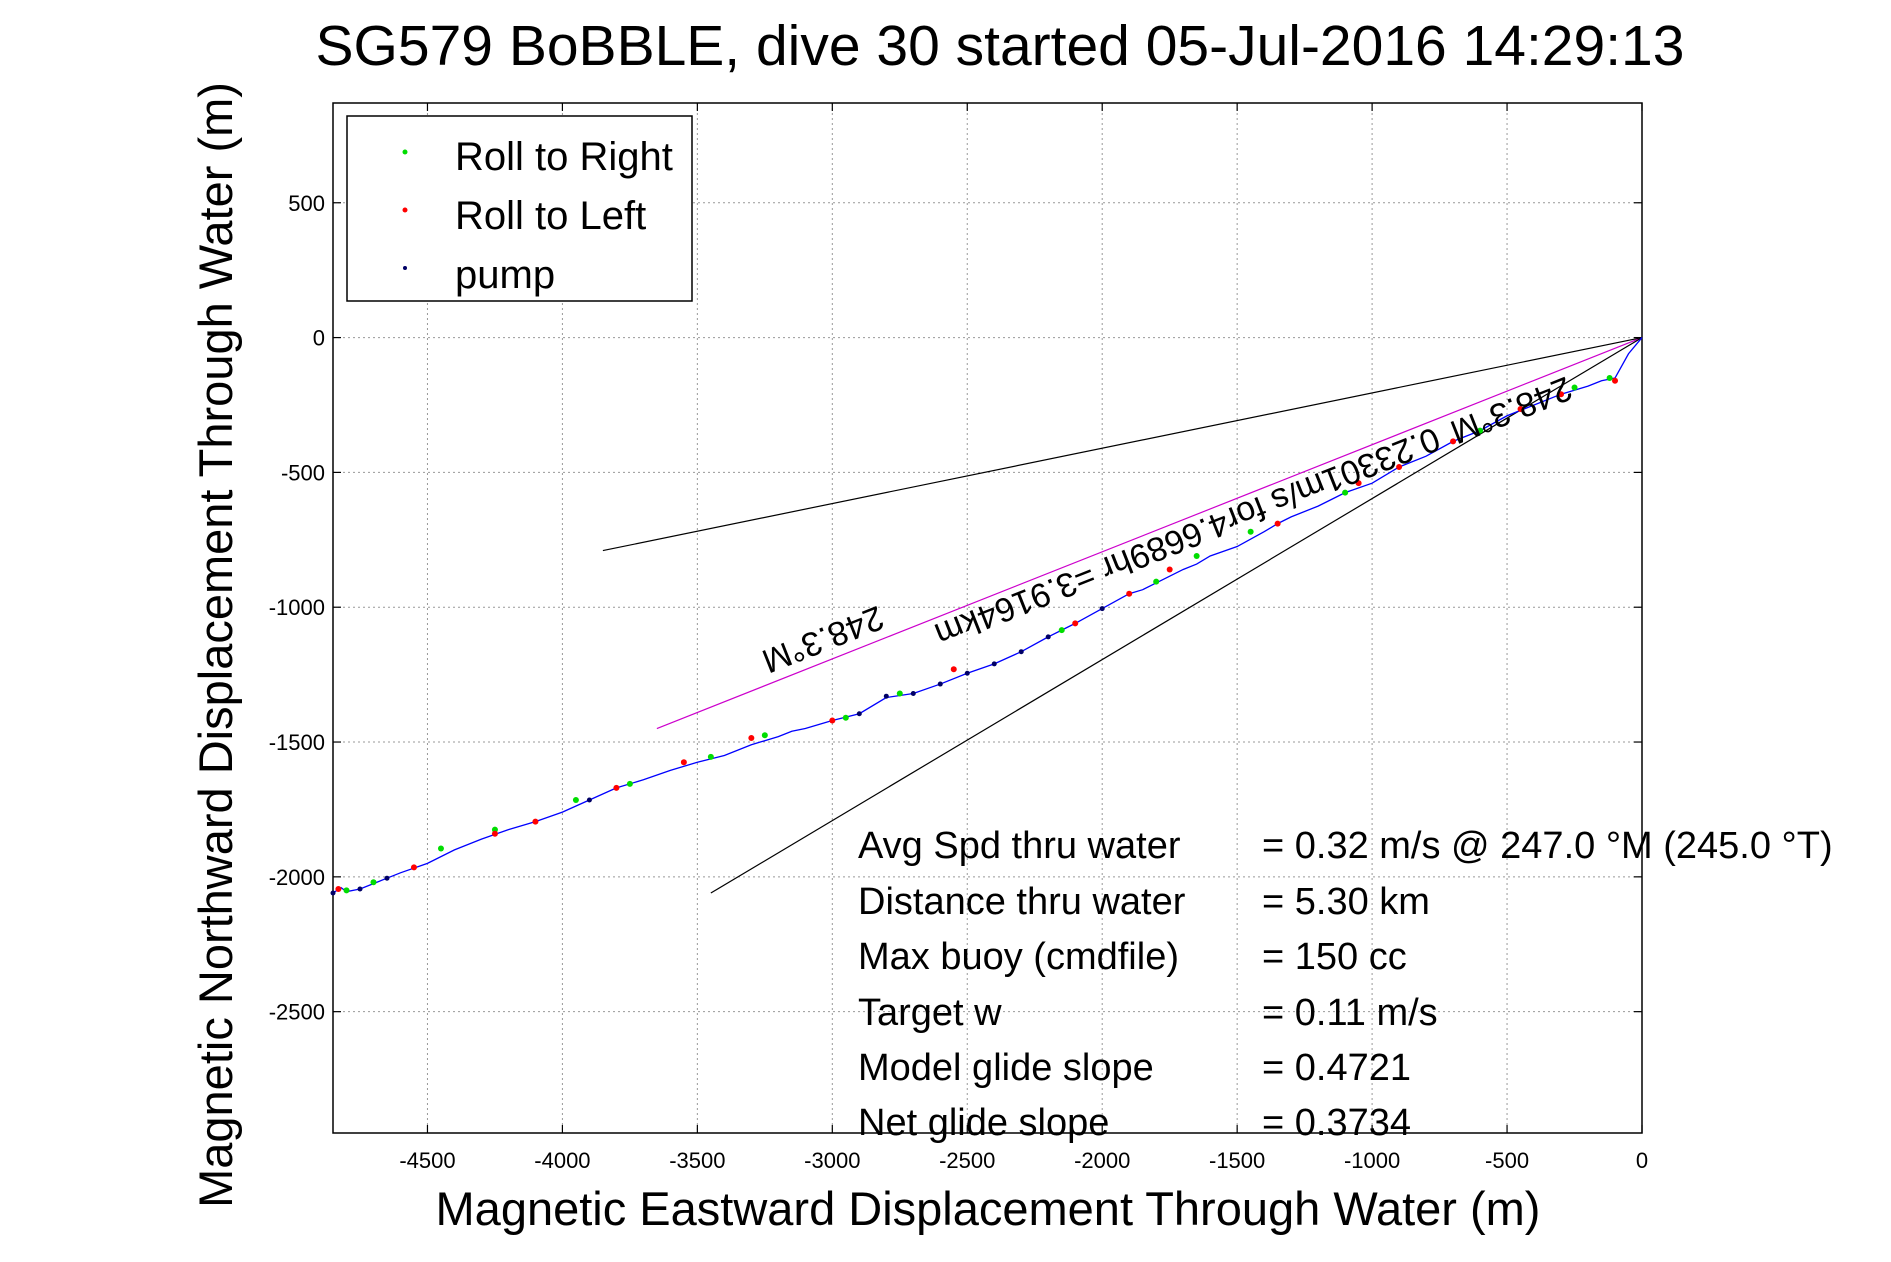  Describe the element at coordinates (303, 472) in the screenshot. I see `y-tick-label: -500` at that location.